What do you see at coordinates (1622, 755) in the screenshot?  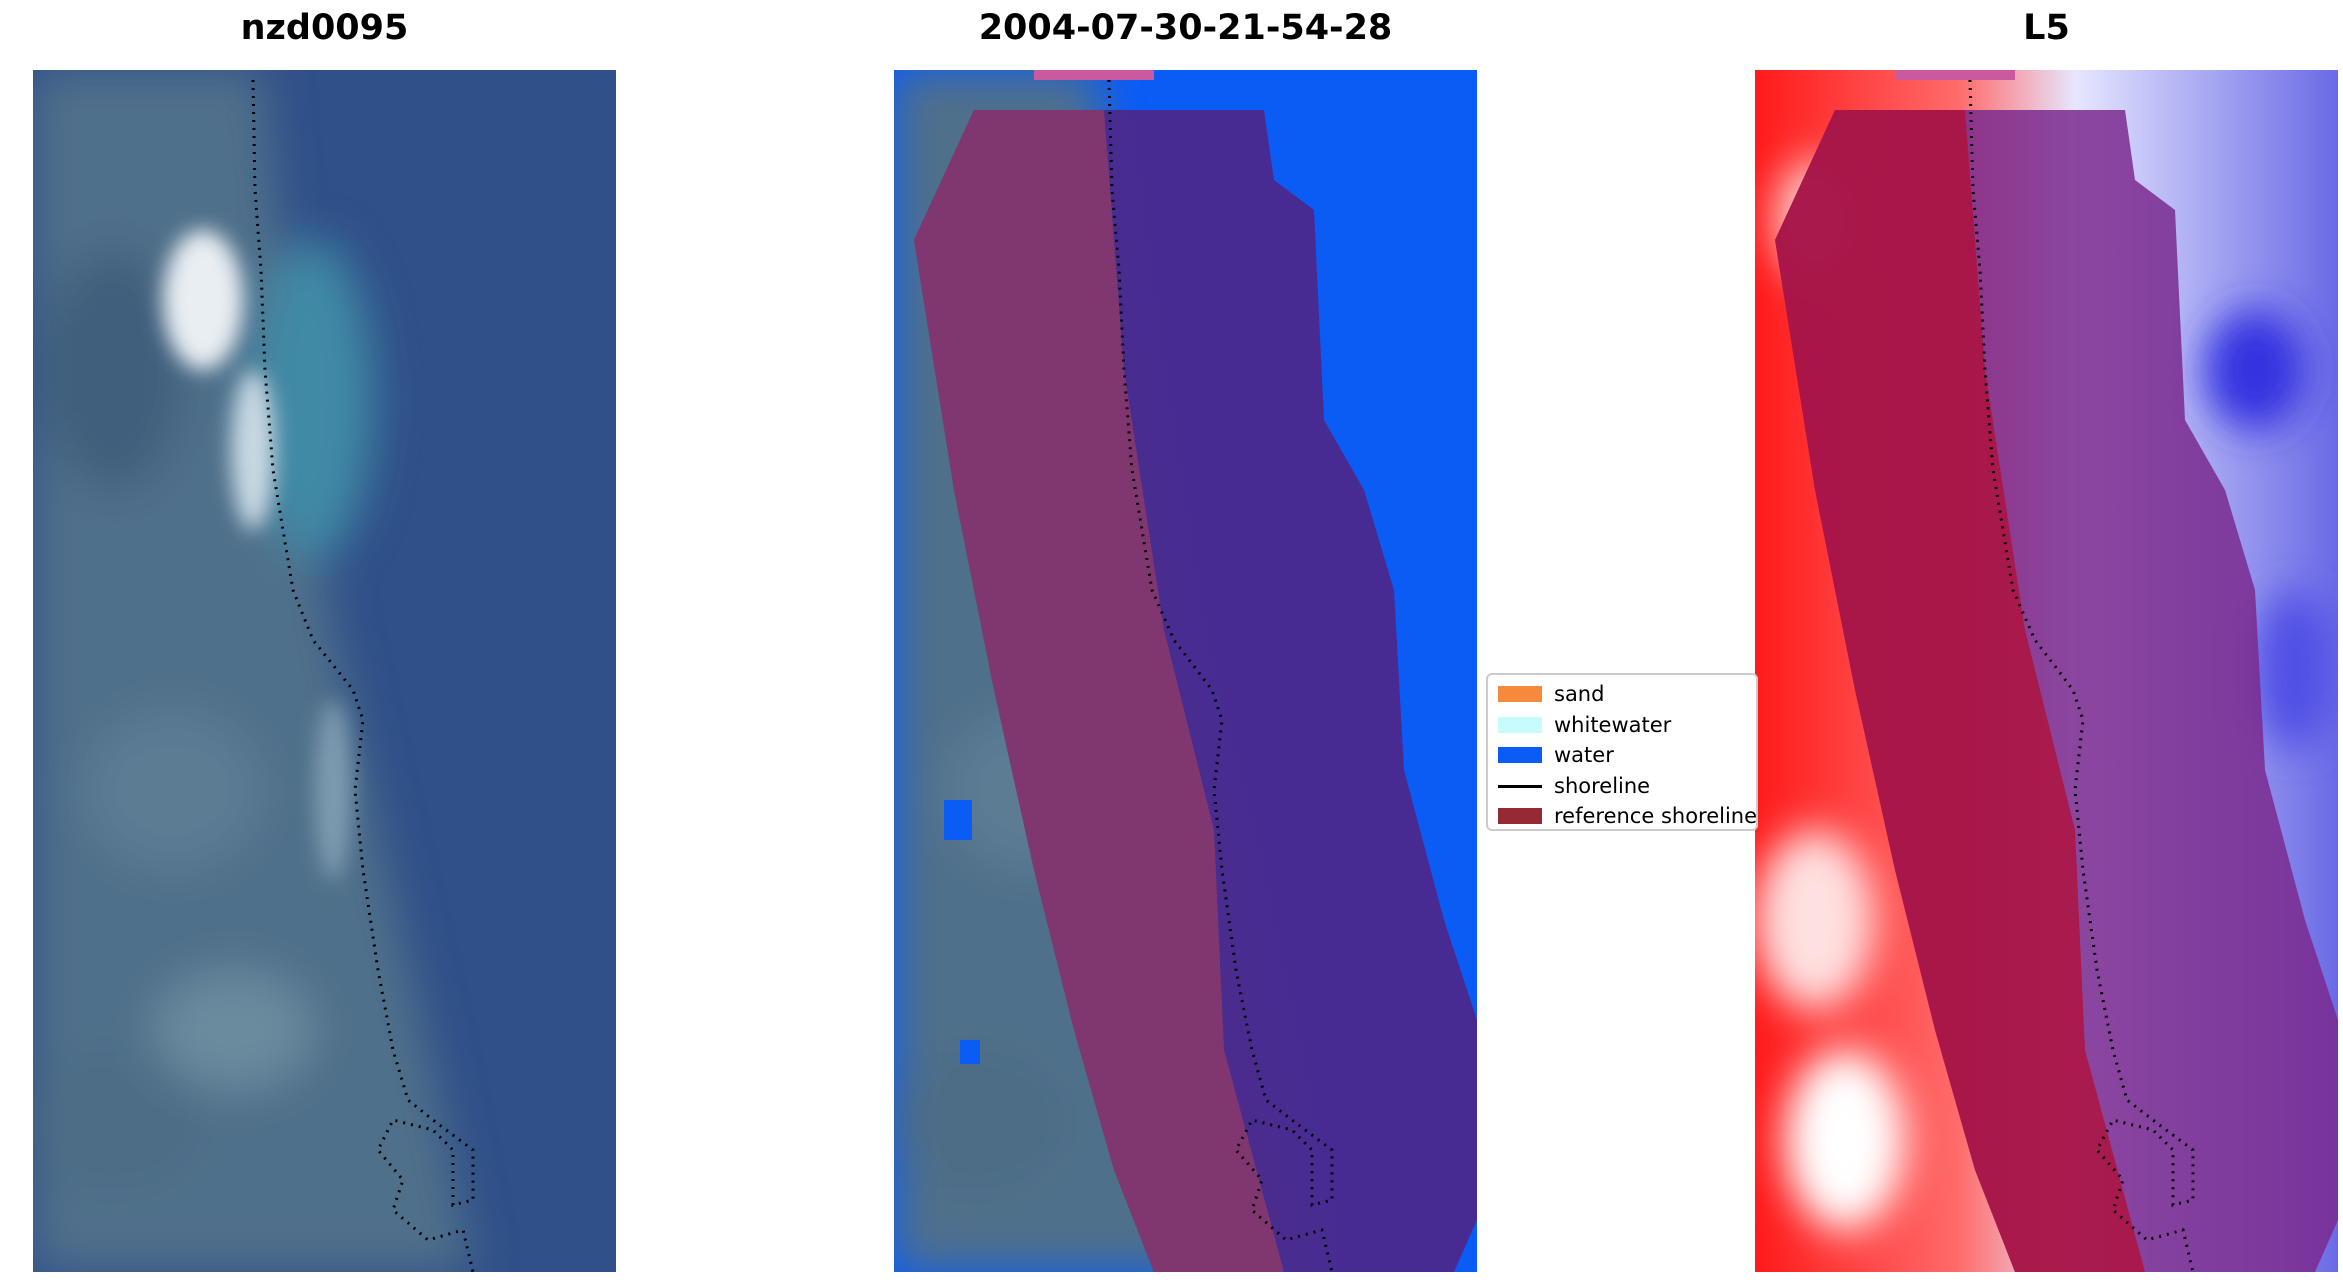 I see `legend-item-water: water` at bounding box center [1622, 755].